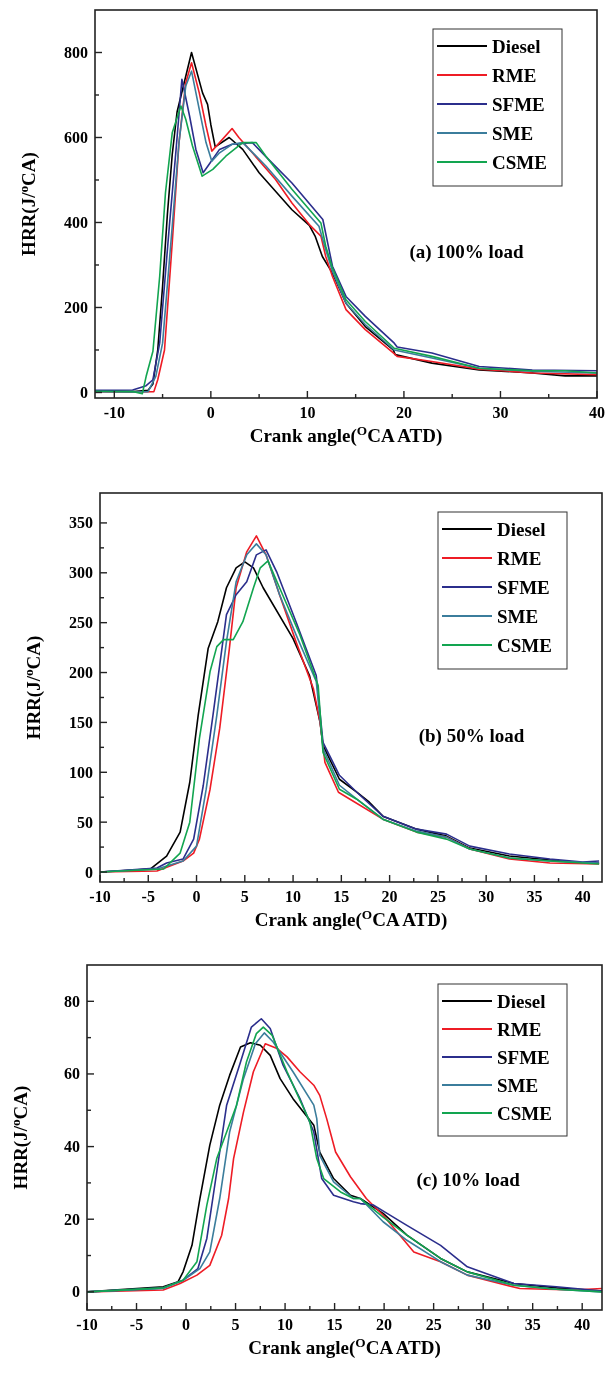  Describe the element at coordinates (76, 52) in the screenshot. I see `y-tick-label: 800` at that location.